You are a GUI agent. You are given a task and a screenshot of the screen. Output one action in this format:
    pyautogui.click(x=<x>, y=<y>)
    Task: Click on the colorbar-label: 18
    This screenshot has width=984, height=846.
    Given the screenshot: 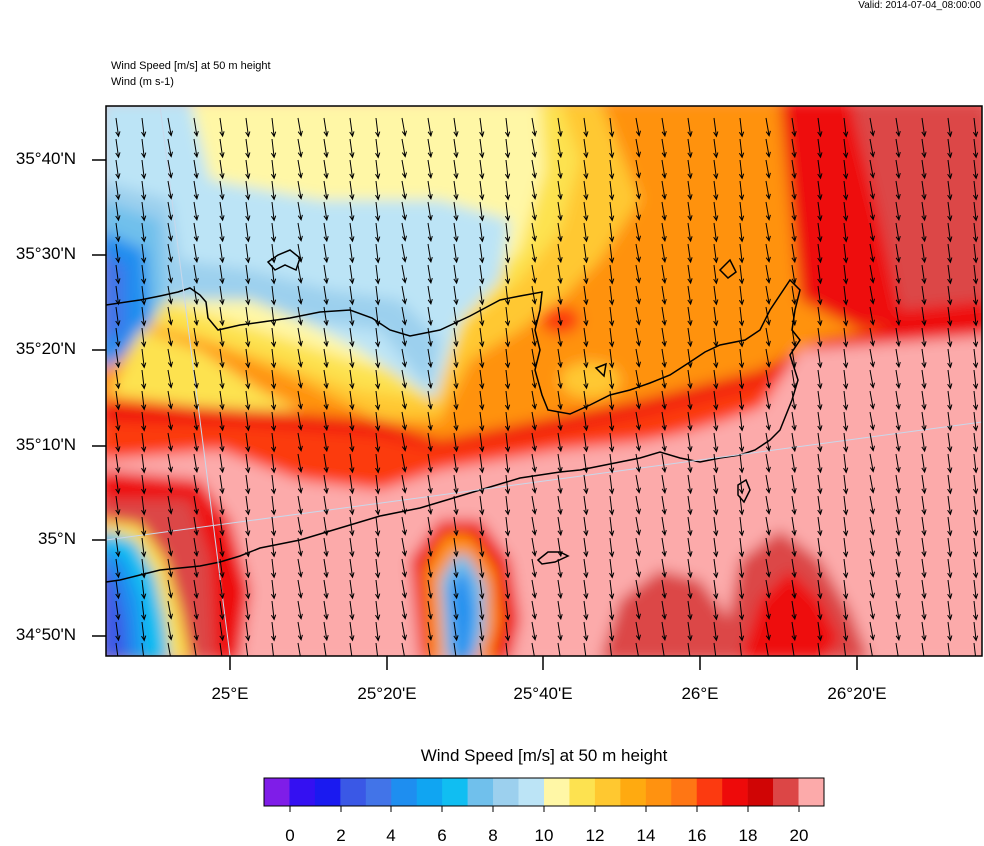 What is the action you would take?
    pyautogui.click(x=748, y=835)
    